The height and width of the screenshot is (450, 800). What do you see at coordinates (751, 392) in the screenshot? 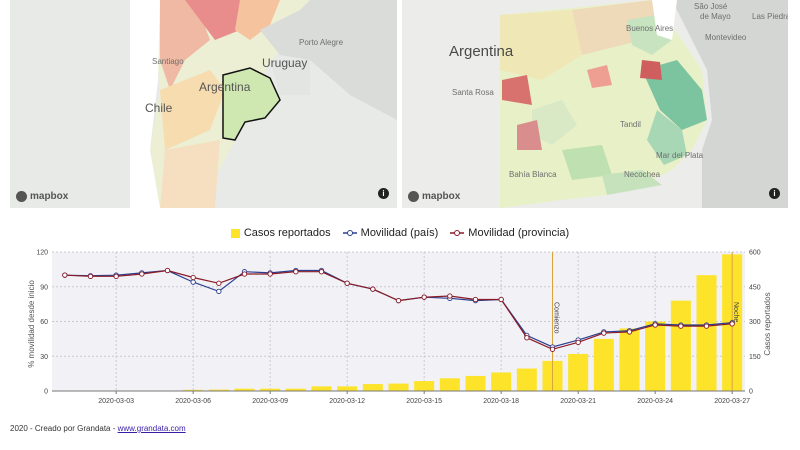
I see `y-right-tick-label: 0` at bounding box center [751, 392].